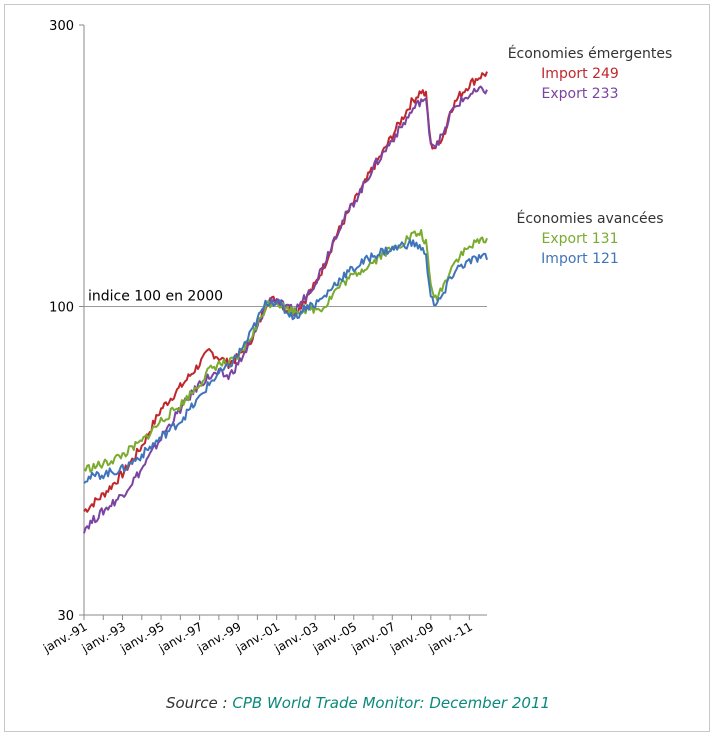 The image size is (716, 738). What do you see at coordinates (580, 239) in the screenshot?
I see `legend-item-adv_export: Export 131` at bounding box center [580, 239].